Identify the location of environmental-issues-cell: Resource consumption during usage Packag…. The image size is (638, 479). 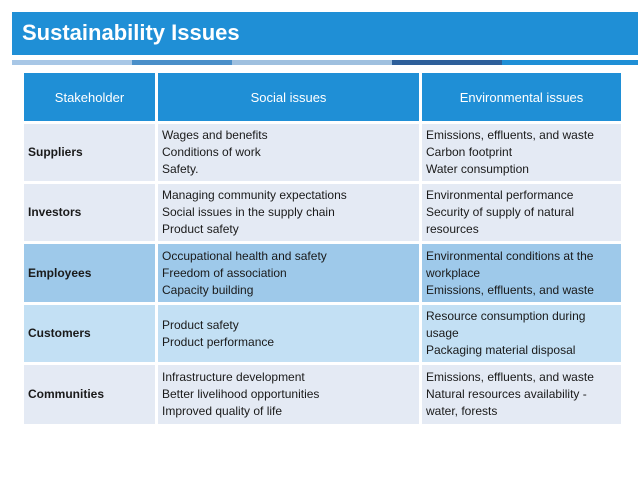
(521, 333).